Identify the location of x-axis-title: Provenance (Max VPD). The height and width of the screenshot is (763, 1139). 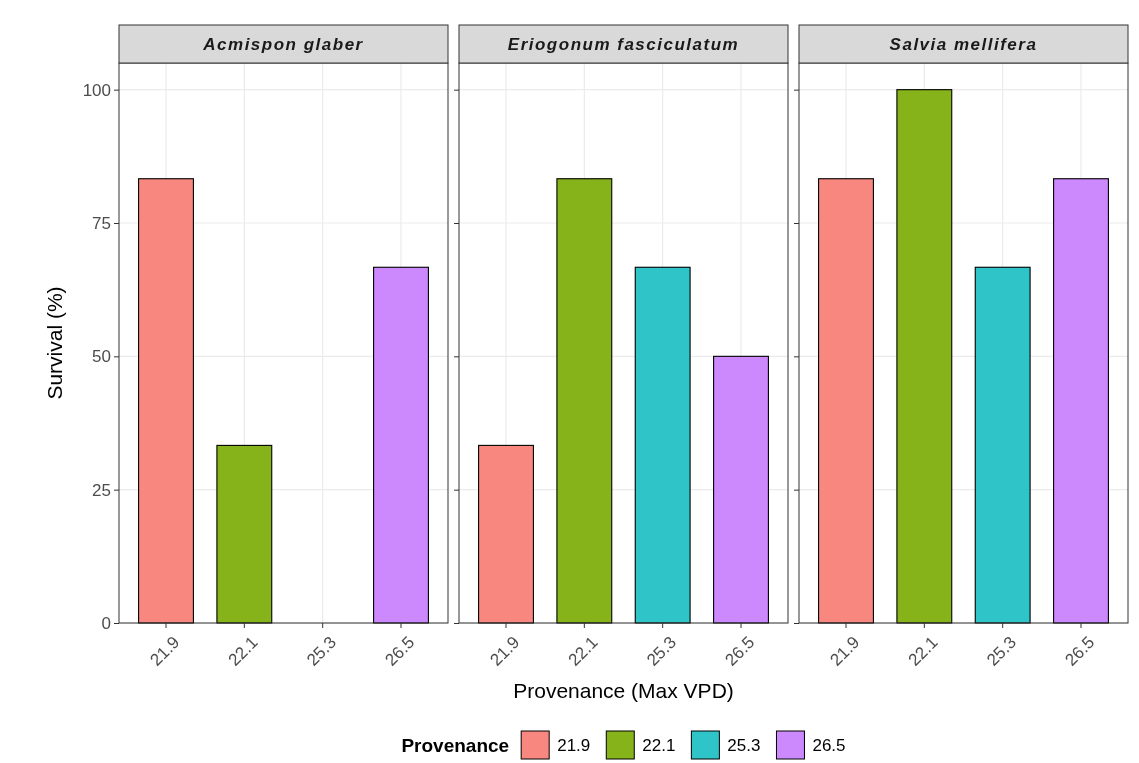
(623, 690).